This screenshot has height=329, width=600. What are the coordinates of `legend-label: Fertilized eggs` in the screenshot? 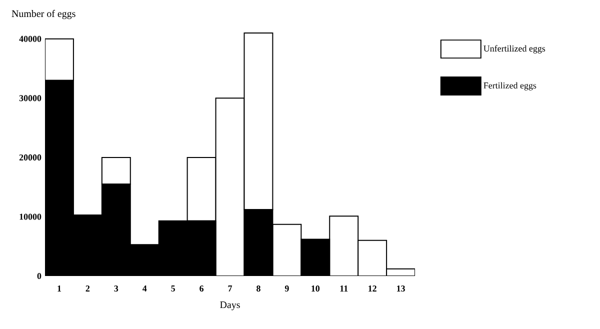 It's located at (510, 86).